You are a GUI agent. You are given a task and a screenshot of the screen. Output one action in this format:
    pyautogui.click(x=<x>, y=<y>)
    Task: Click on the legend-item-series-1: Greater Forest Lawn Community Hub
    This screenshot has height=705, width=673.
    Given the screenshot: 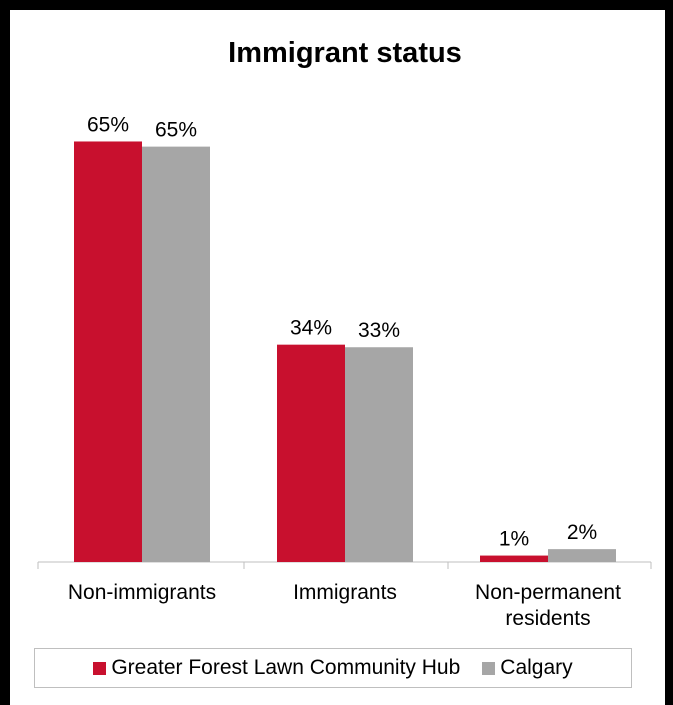 What is the action you would take?
    pyautogui.click(x=276, y=668)
    